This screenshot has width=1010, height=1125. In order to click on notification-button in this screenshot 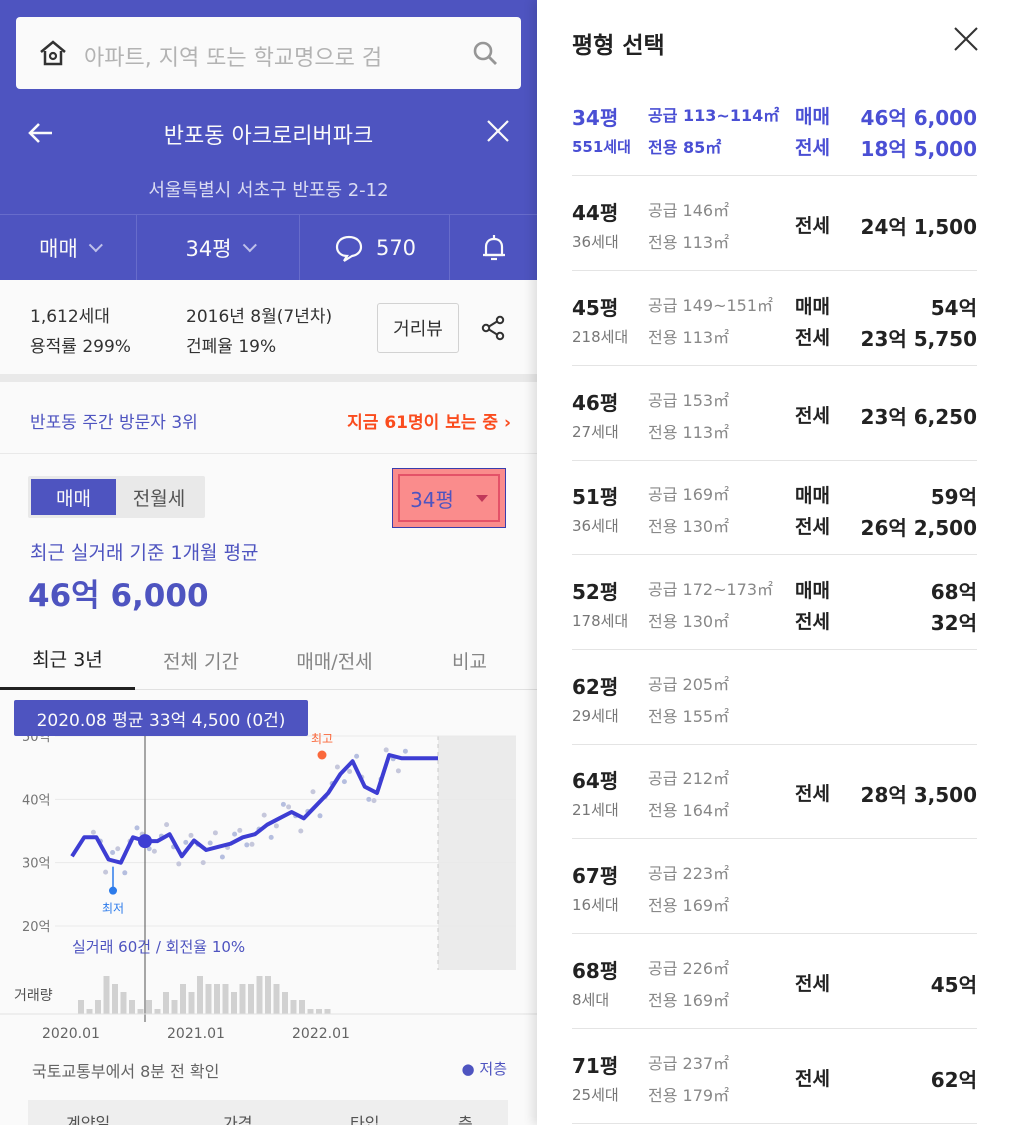, I will do `click(493, 248)`.